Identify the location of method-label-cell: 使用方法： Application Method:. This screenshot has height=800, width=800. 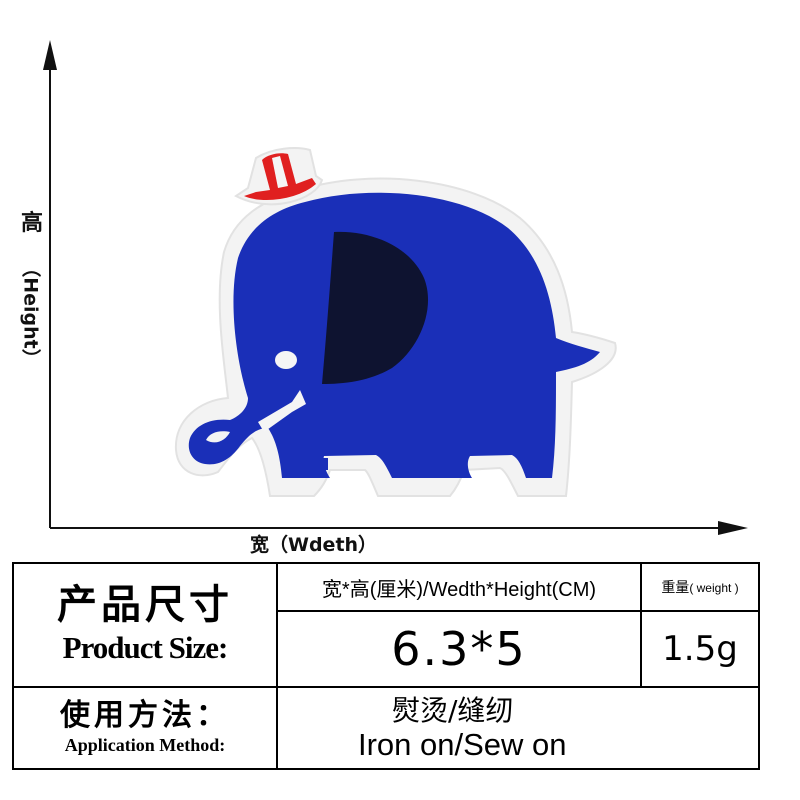
(145, 728).